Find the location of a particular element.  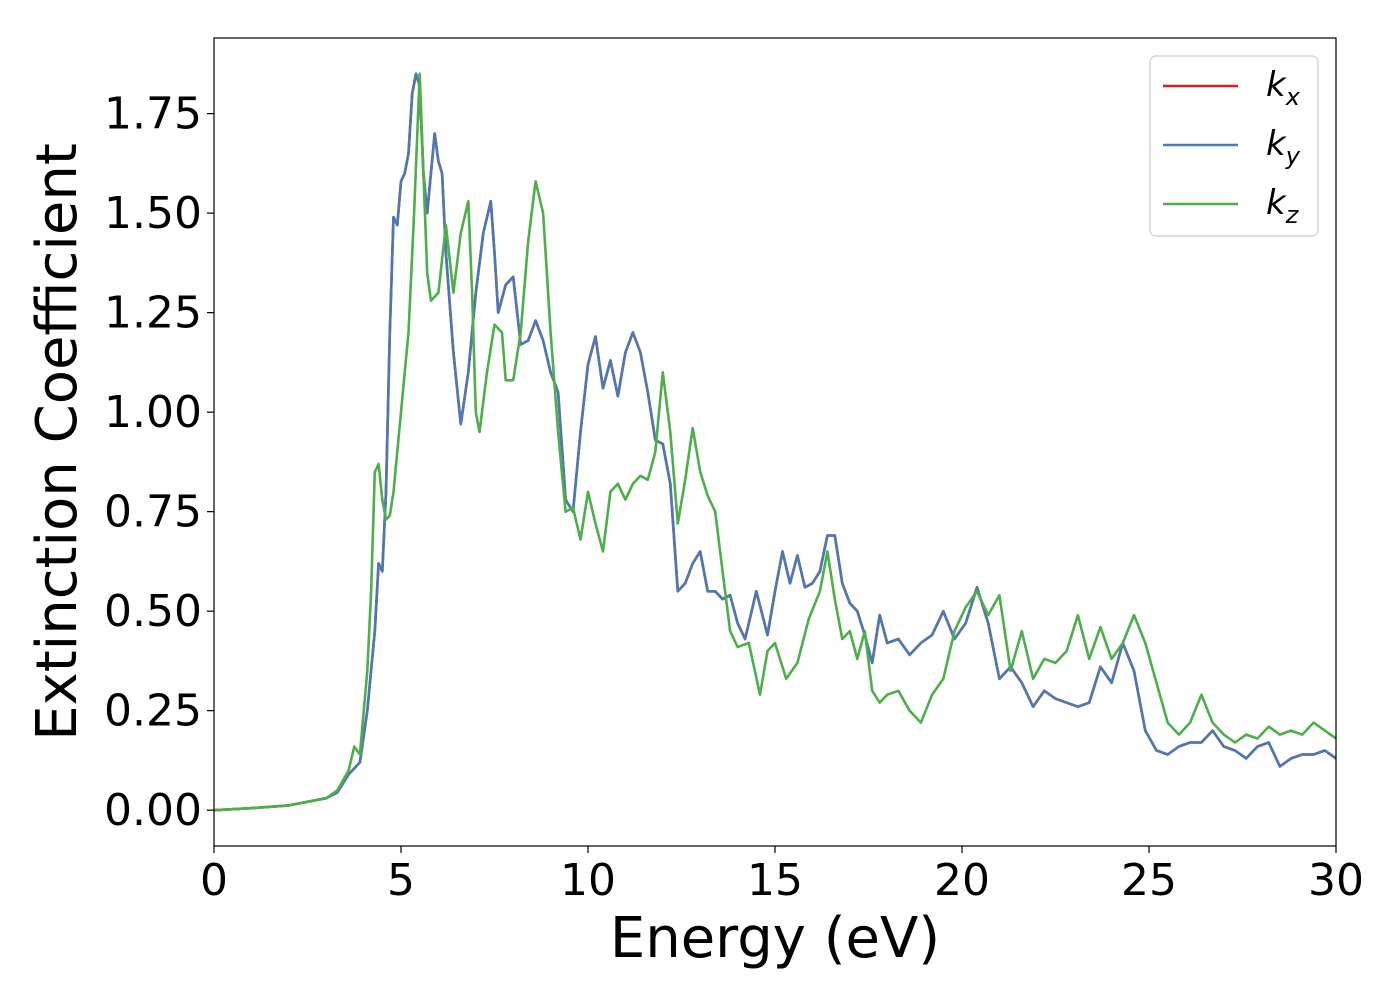

x-axis-title: Energy (eV) is located at coordinates (775, 938).